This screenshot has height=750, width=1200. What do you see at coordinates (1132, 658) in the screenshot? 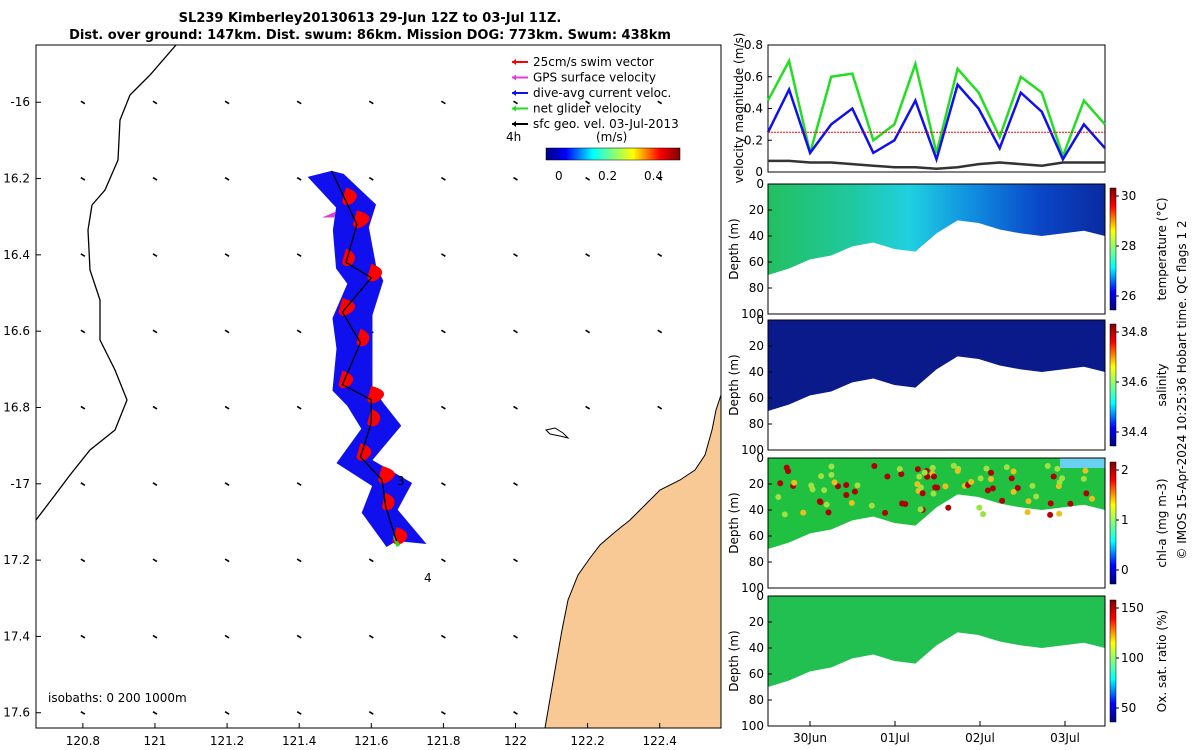
I see `colorbar-tick: 100` at bounding box center [1132, 658].